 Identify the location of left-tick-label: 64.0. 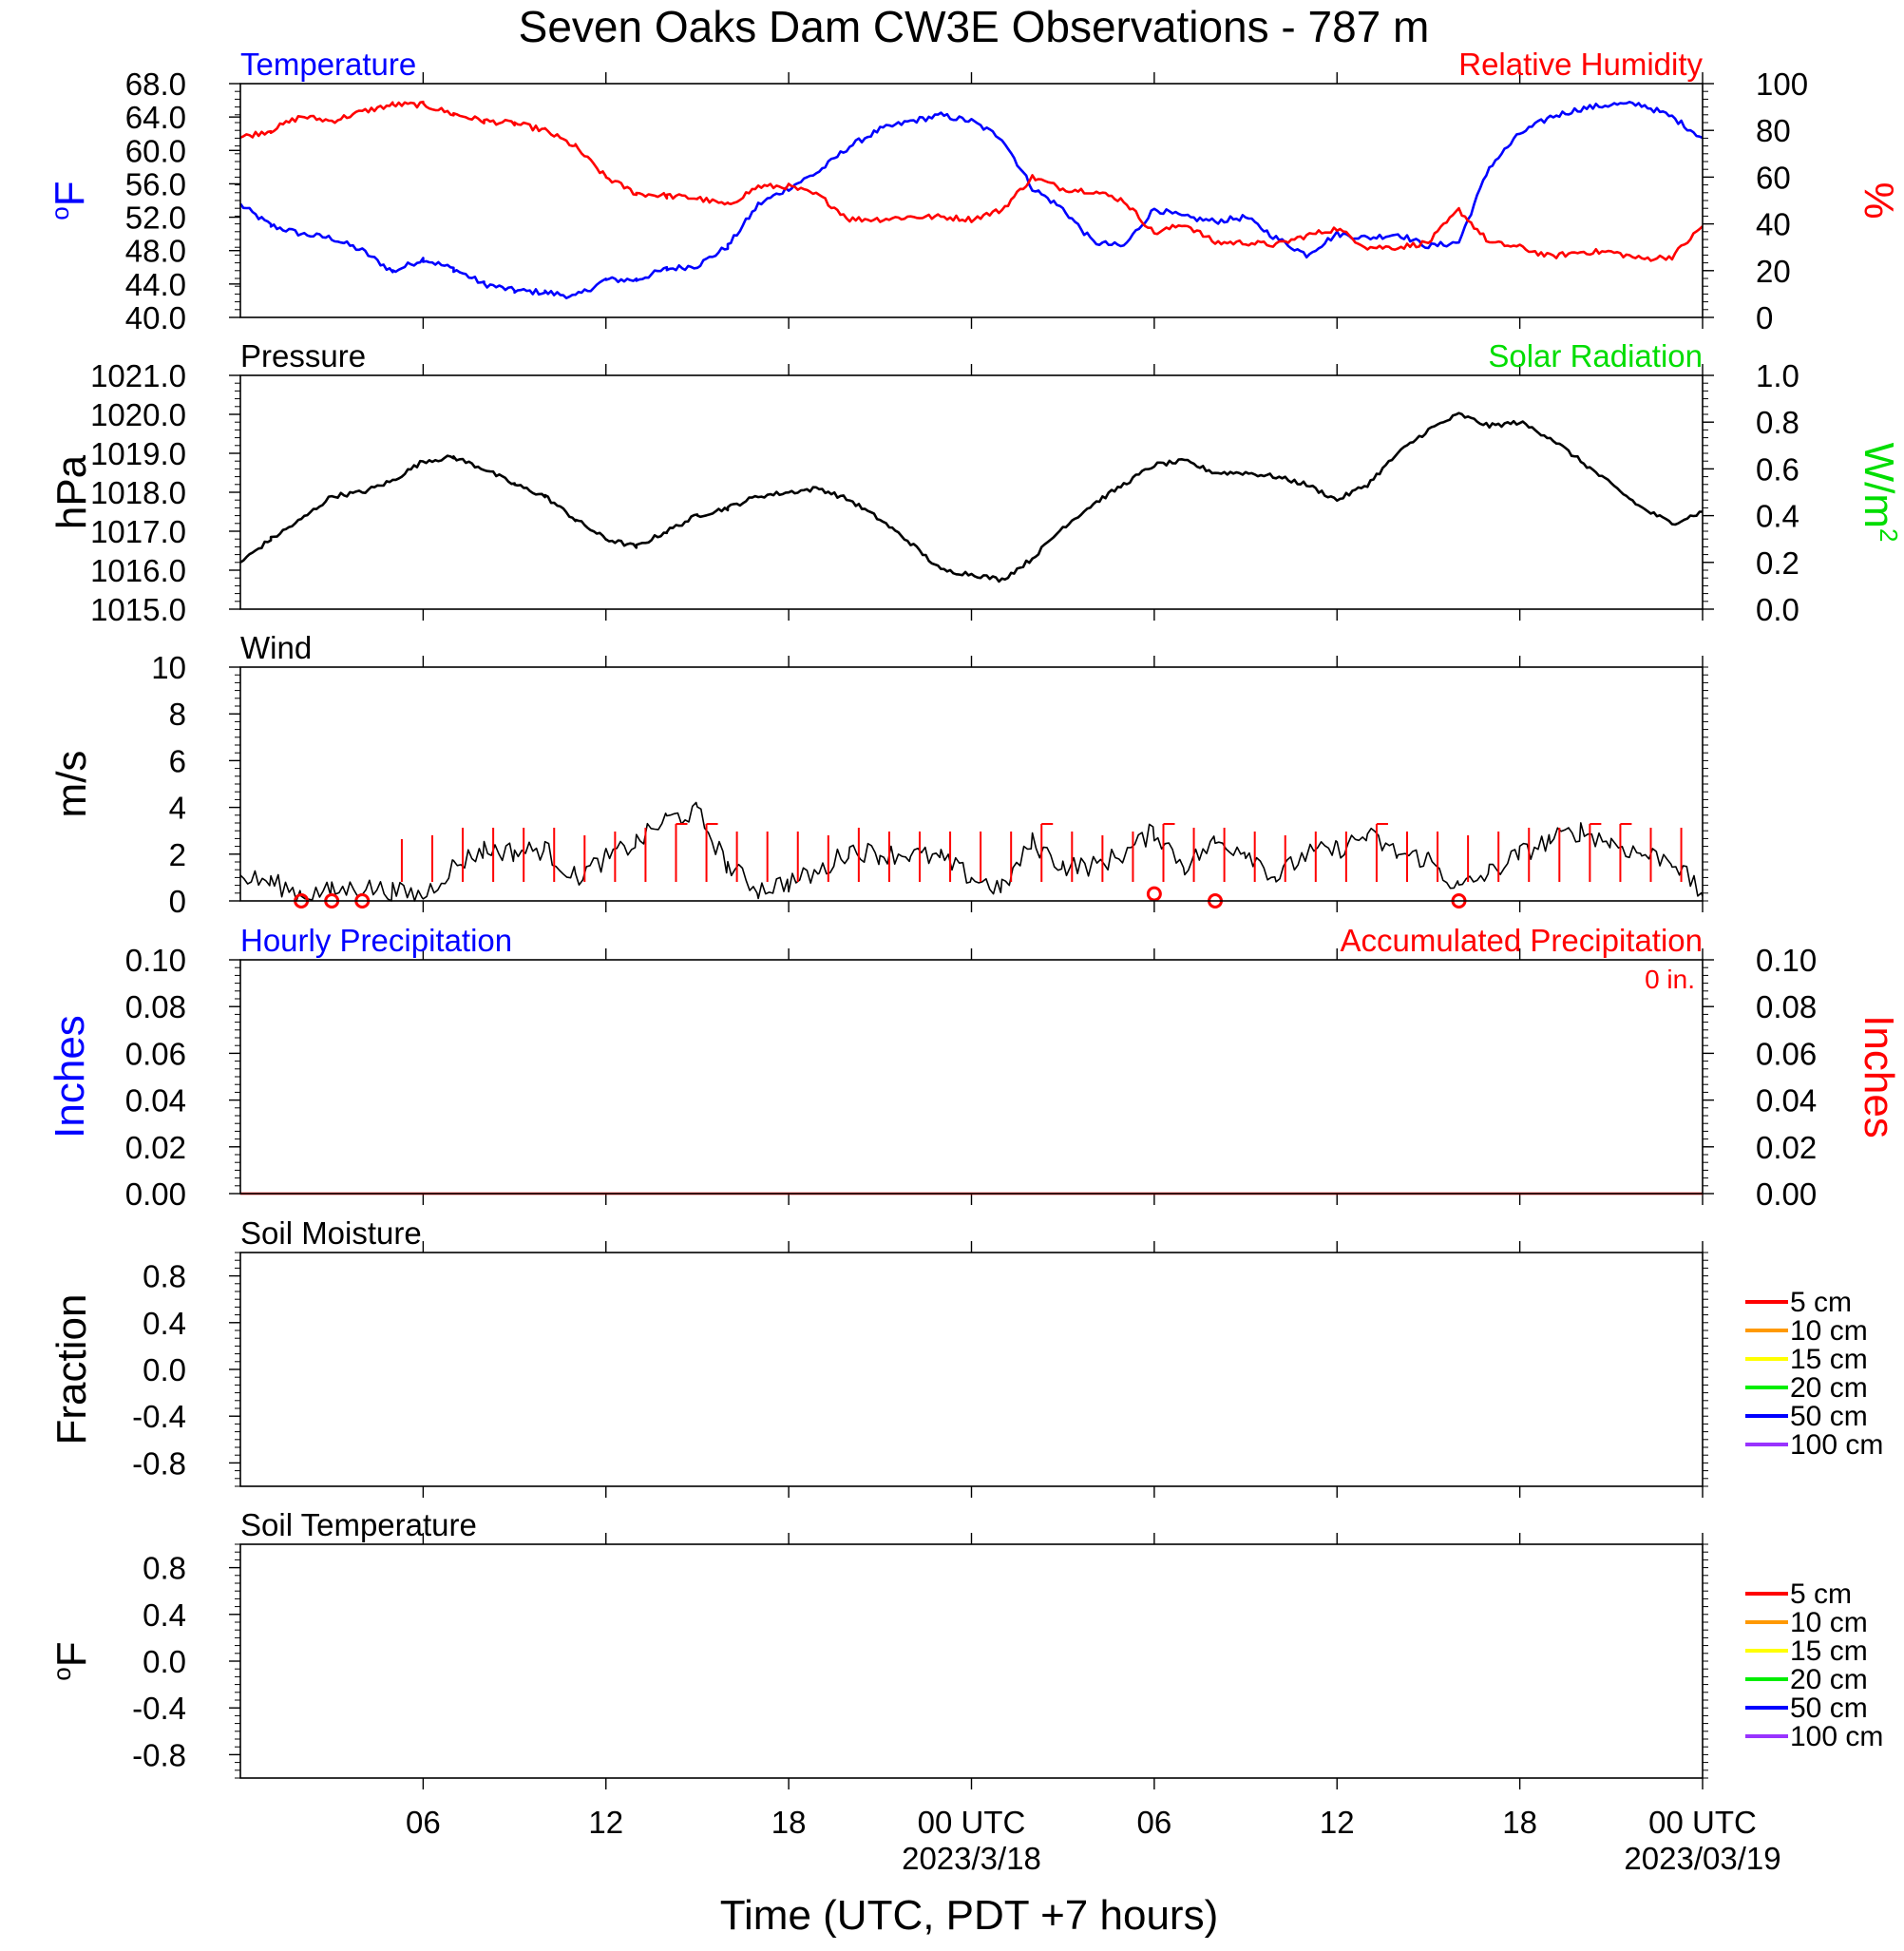
(155, 117).